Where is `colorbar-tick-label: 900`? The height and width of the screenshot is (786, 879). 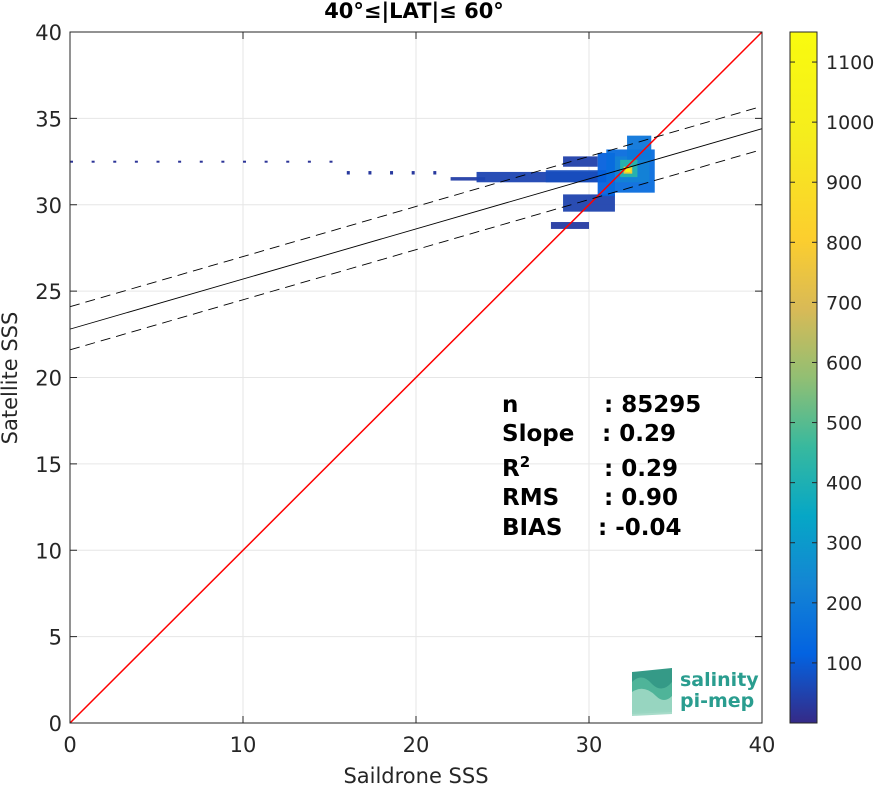
colorbar-tick-label: 900 is located at coordinates (844, 183).